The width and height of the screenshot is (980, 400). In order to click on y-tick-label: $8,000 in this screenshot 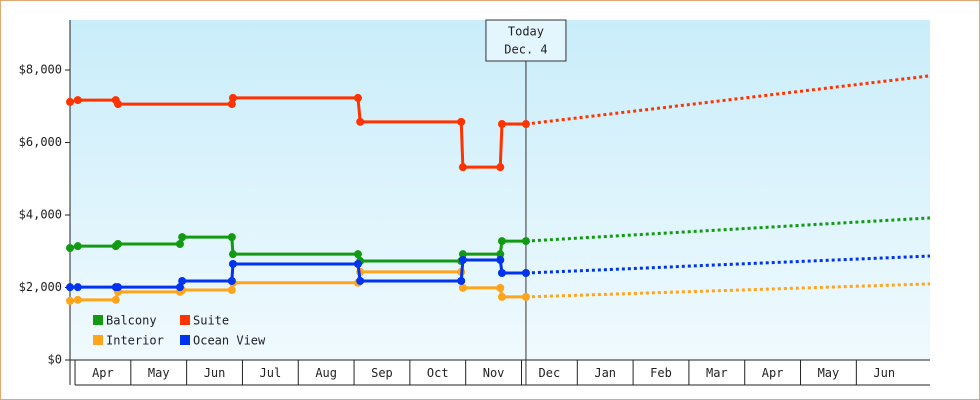, I will do `click(40, 70)`.